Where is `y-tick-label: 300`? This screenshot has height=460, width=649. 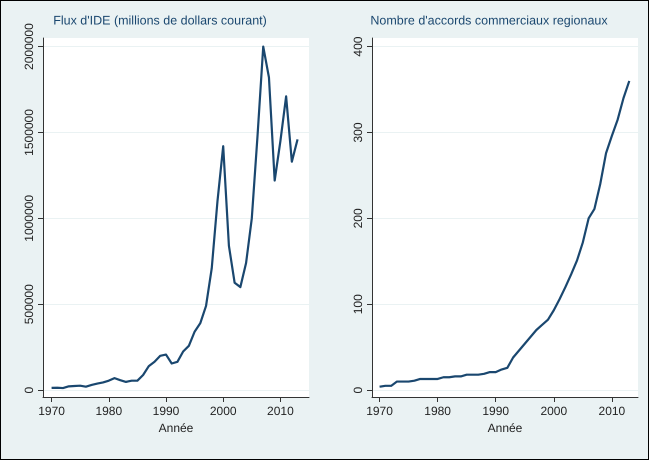
y-tick-label: 300 is located at coordinates (358, 132).